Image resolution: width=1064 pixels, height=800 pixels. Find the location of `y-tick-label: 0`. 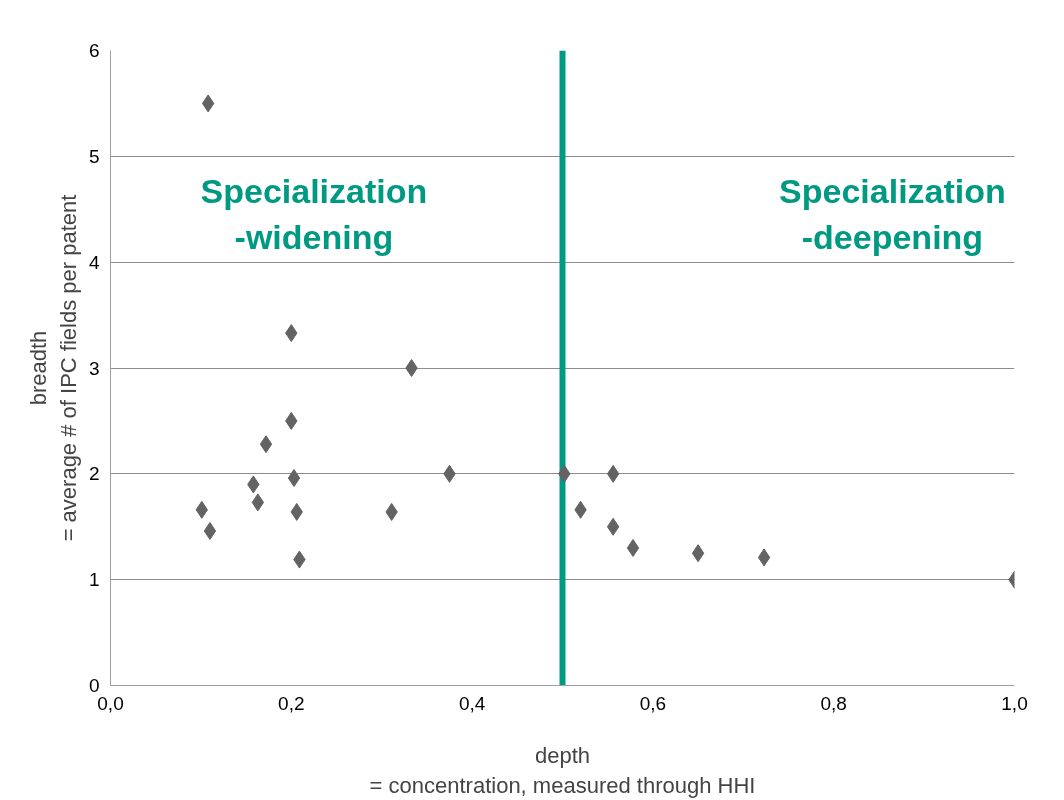

y-tick-label: 0 is located at coordinates (94, 685).